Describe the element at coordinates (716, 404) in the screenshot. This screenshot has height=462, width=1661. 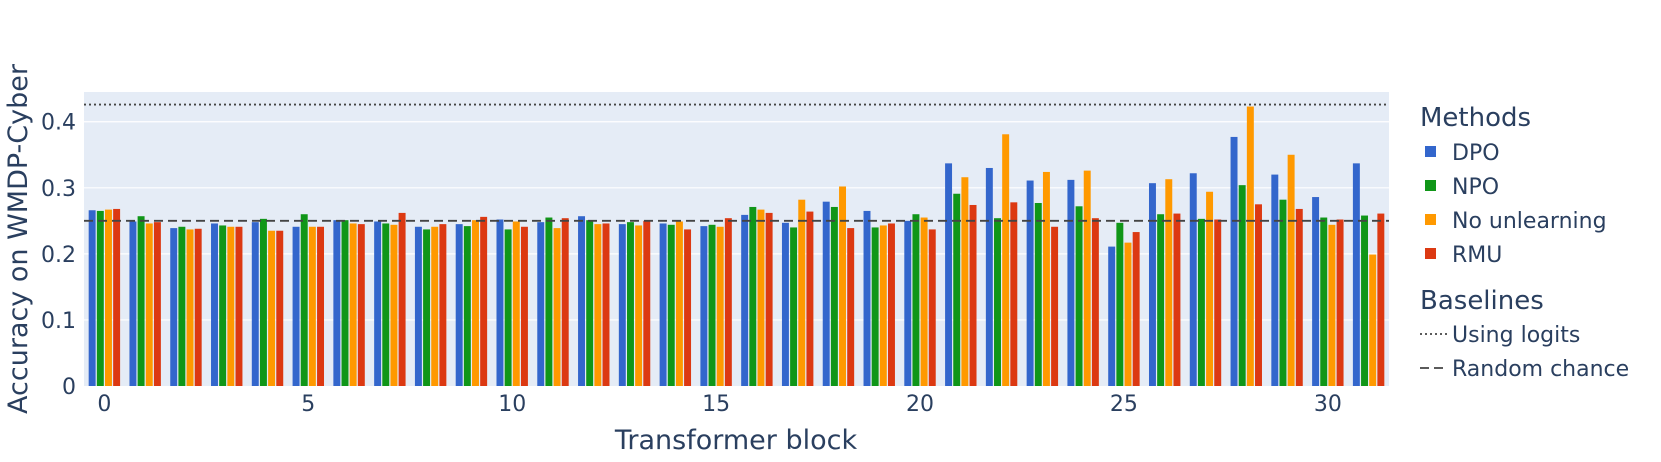
I see `x-tick-label: 15` at that location.